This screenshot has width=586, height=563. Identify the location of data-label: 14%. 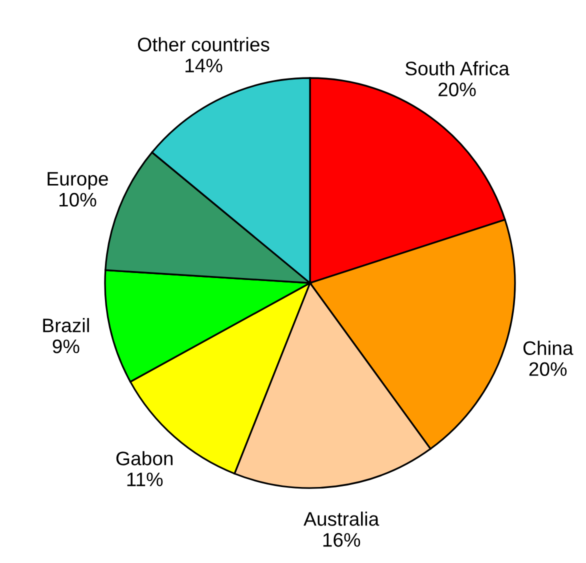
(204, 65).